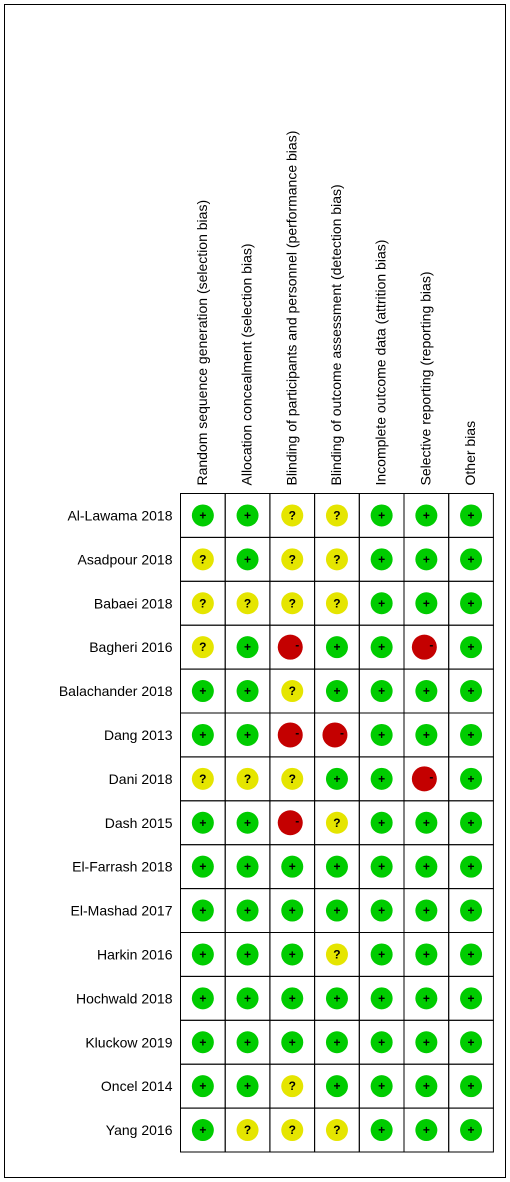 The height and width of the screenshot is (1182, 510). What do you see at coordinates (141, 779) in the screenshot?
I see `study-label: Dani 2018` at bounding box center [141, 779].